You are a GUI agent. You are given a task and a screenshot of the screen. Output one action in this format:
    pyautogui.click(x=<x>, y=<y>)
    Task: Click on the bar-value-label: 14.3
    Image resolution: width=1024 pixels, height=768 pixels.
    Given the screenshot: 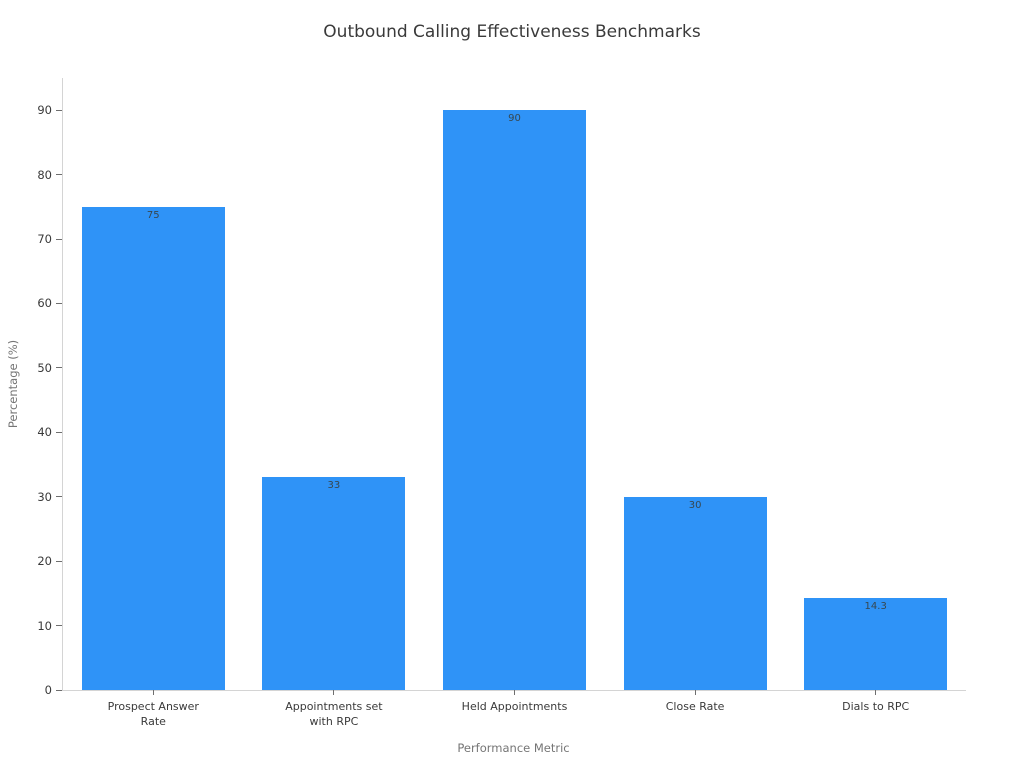 What is the action you would take?
    pyautogui.click(x=875, y=606)
    